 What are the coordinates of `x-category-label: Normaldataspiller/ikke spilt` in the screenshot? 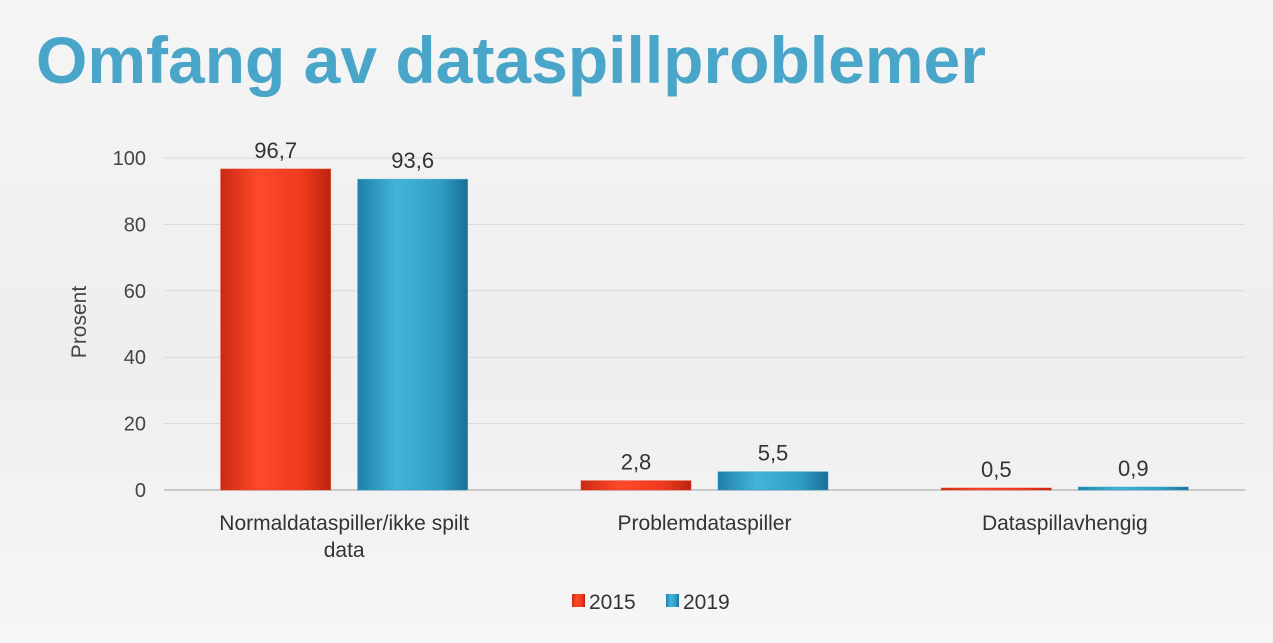 It's located at (344, 523).